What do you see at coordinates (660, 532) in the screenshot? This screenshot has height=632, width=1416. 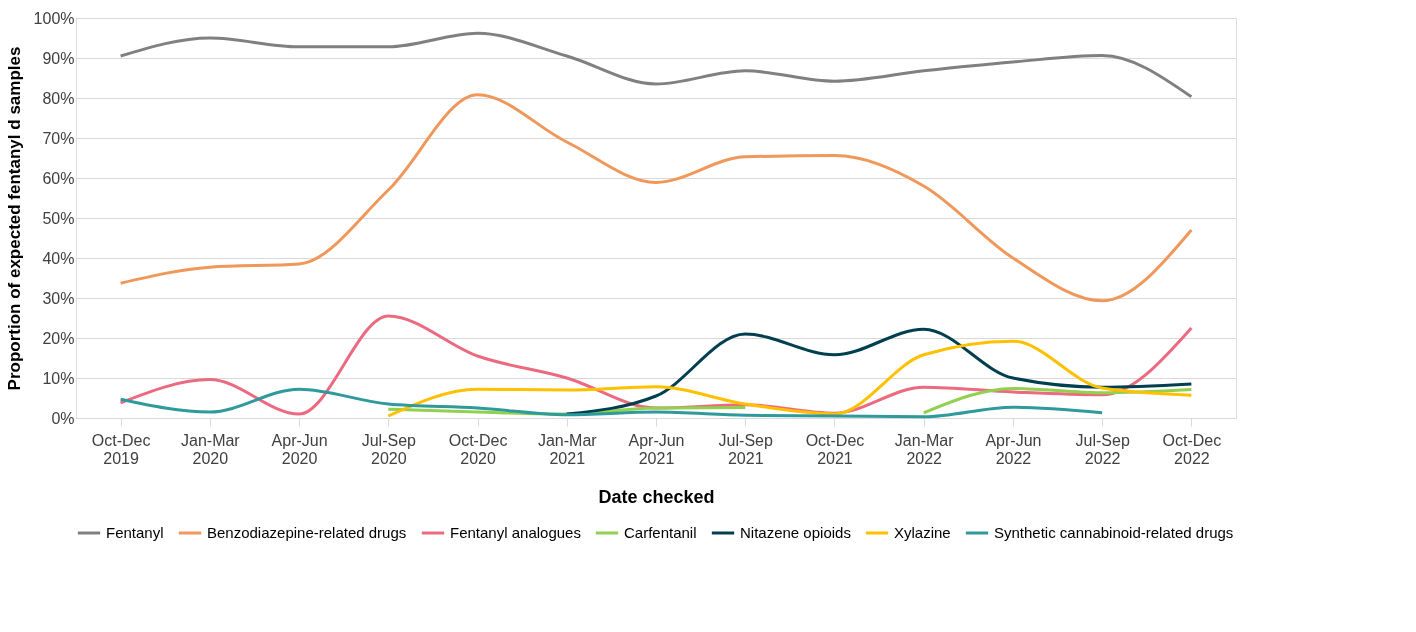 I see `legend-label: Carfentanil` at bounding box center [660, 532].